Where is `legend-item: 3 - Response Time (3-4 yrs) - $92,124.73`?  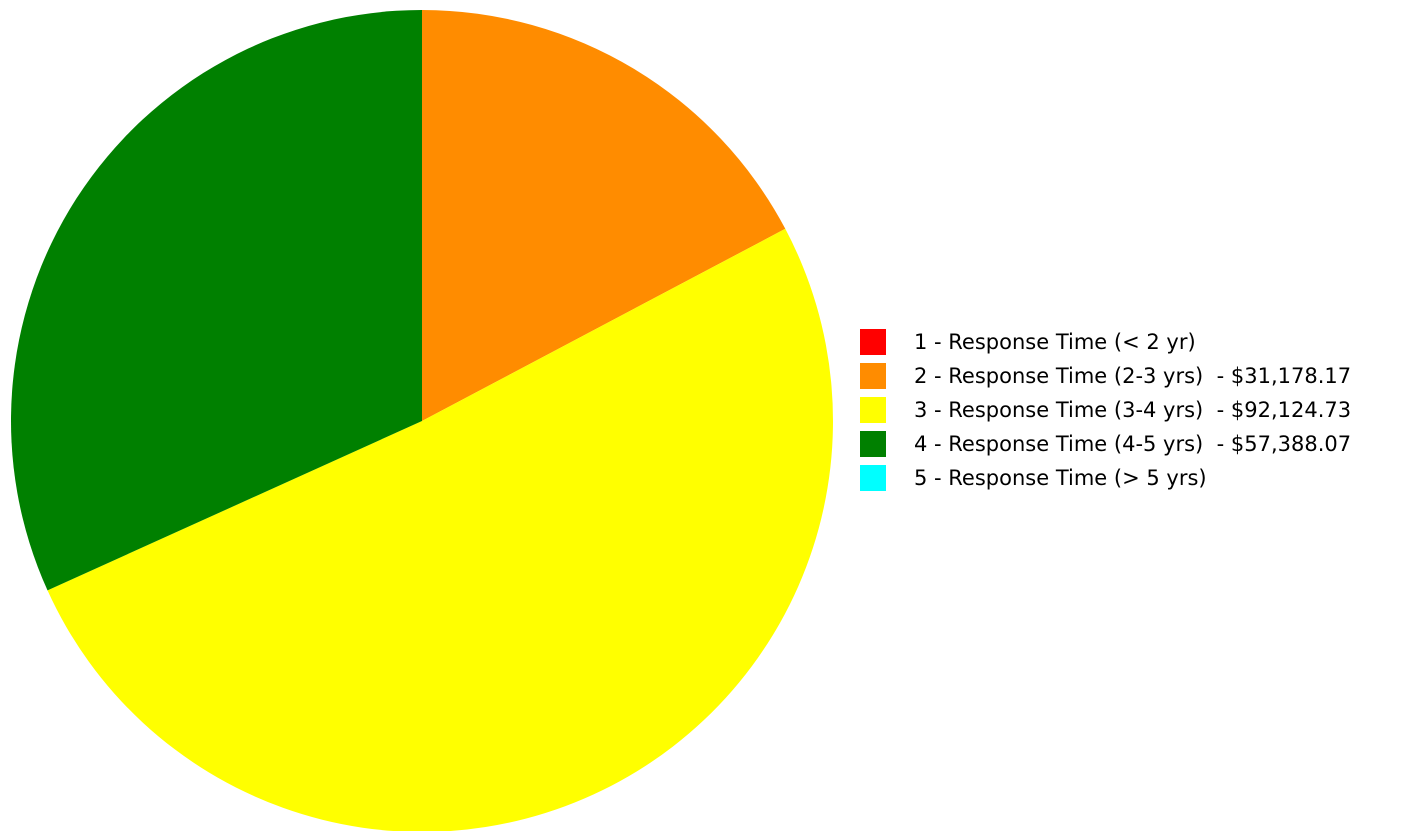
legend-item: 3 - Response Time (3-4 yrs) - $92,124.73 is located at coordinates (1105, 410).